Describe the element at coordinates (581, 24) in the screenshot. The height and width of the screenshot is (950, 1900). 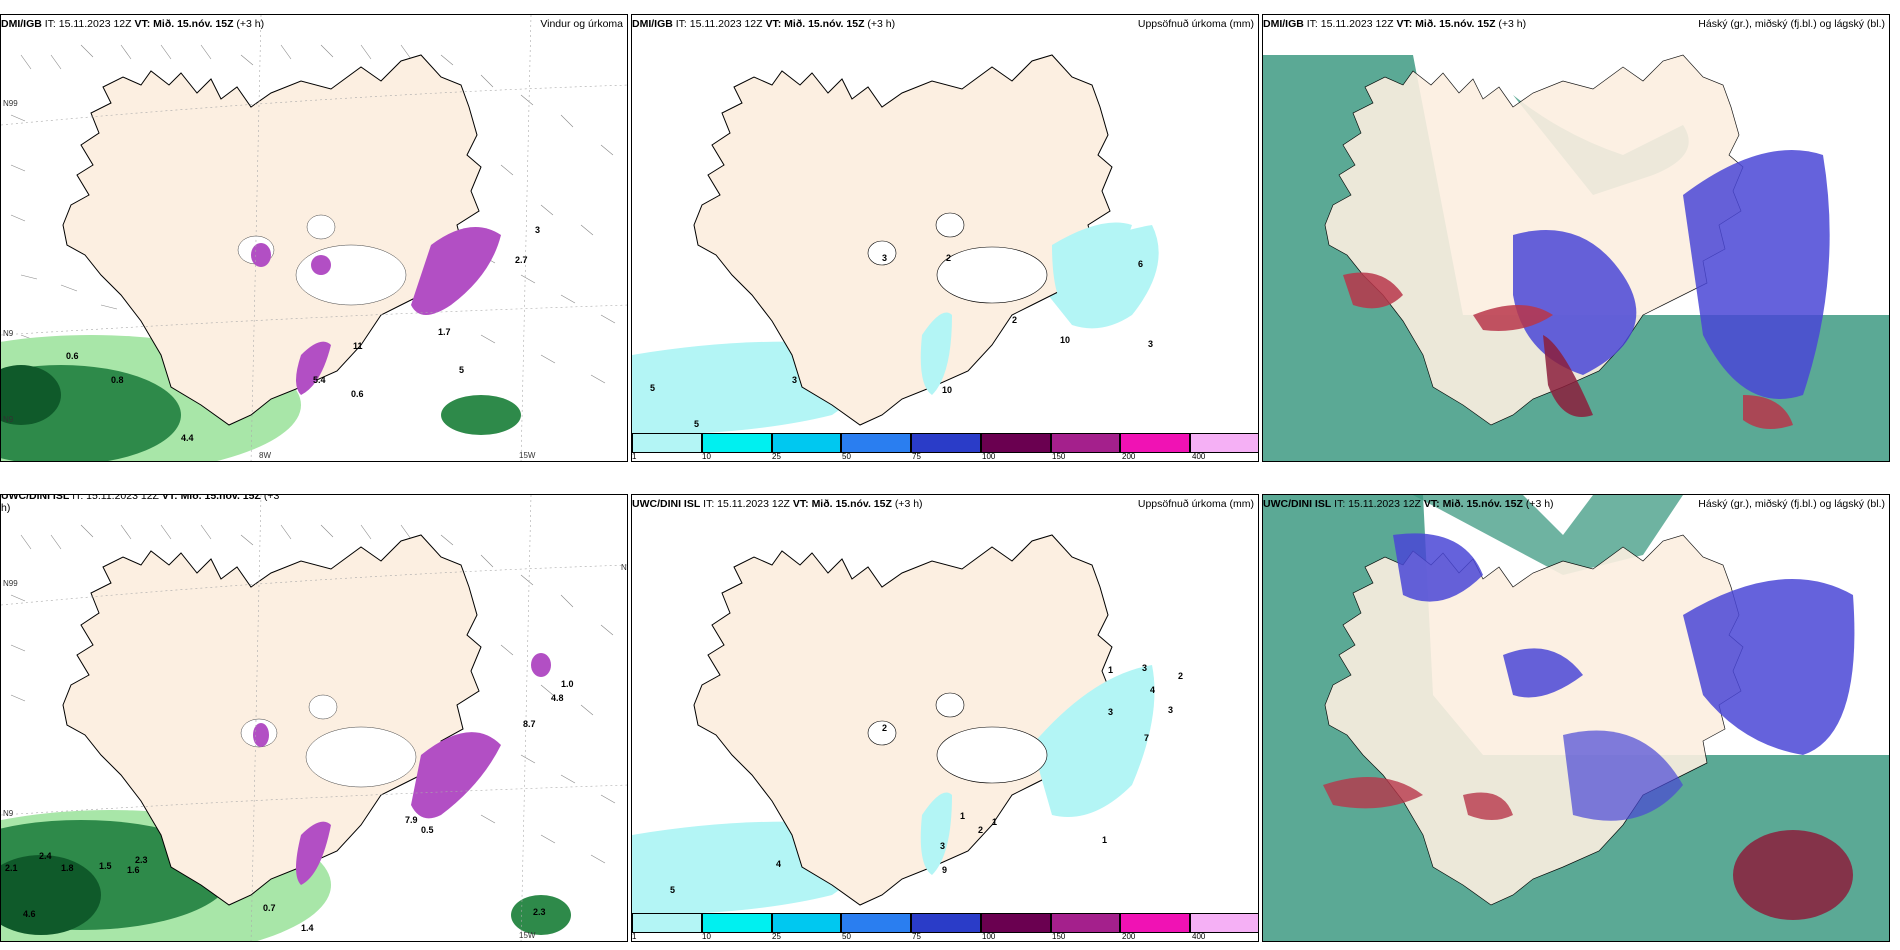
I see `panel-title: Vindur og úrkoma` at that location.